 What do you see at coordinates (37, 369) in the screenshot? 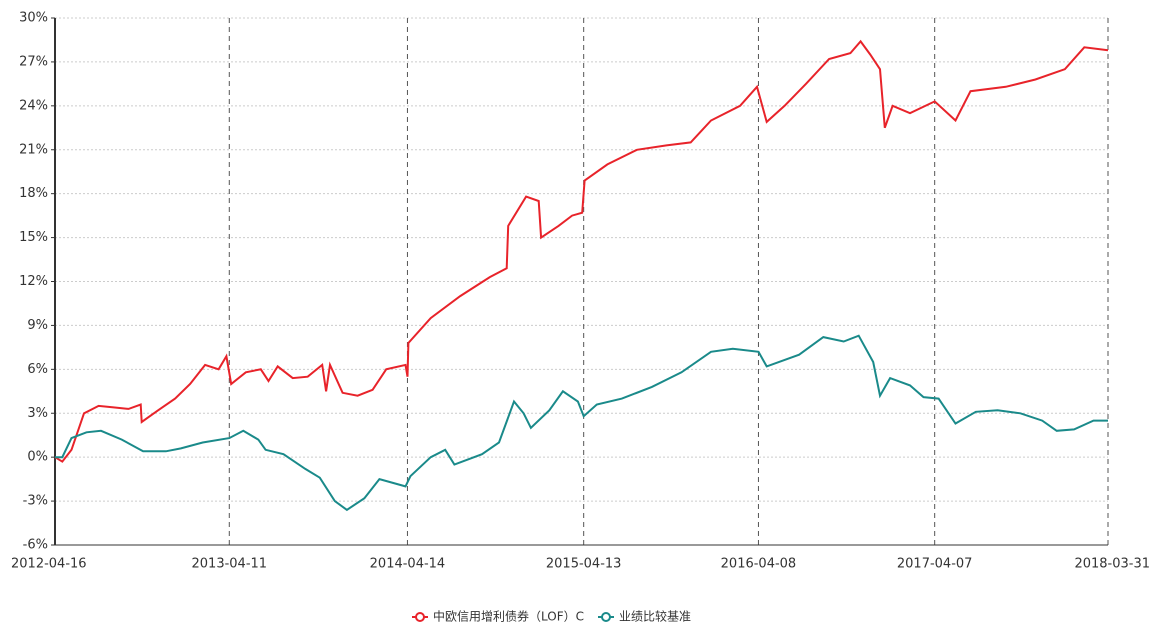
I see `y-tick-label: 6%` at bounding box center [37, 369].